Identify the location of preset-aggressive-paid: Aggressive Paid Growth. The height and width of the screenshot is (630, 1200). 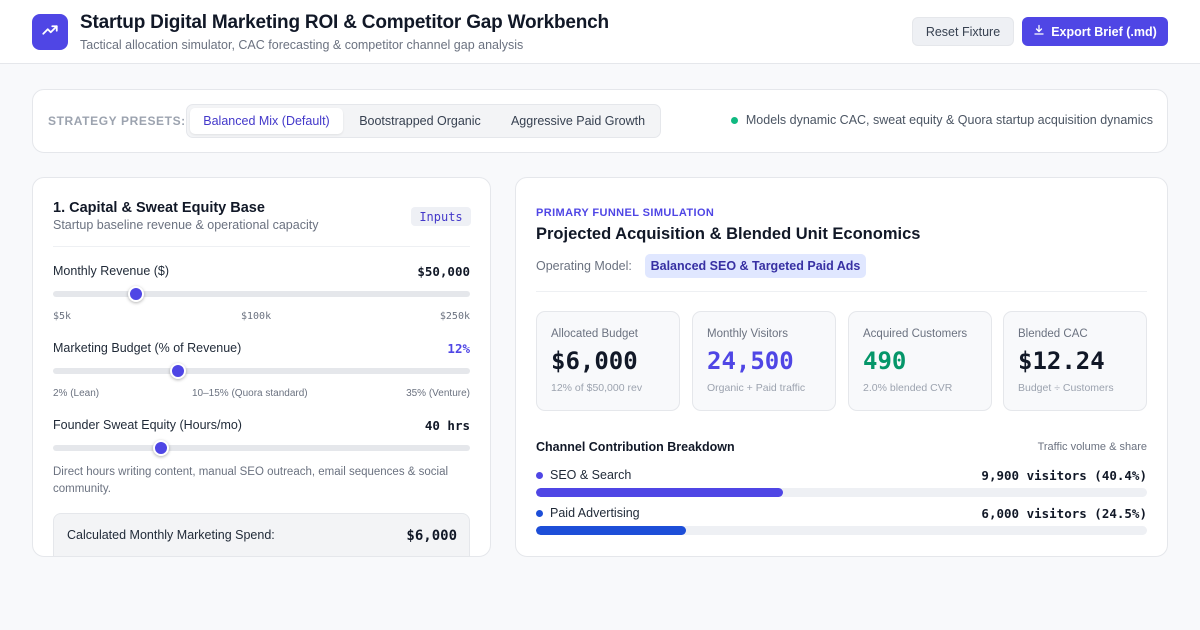
(578, 121).